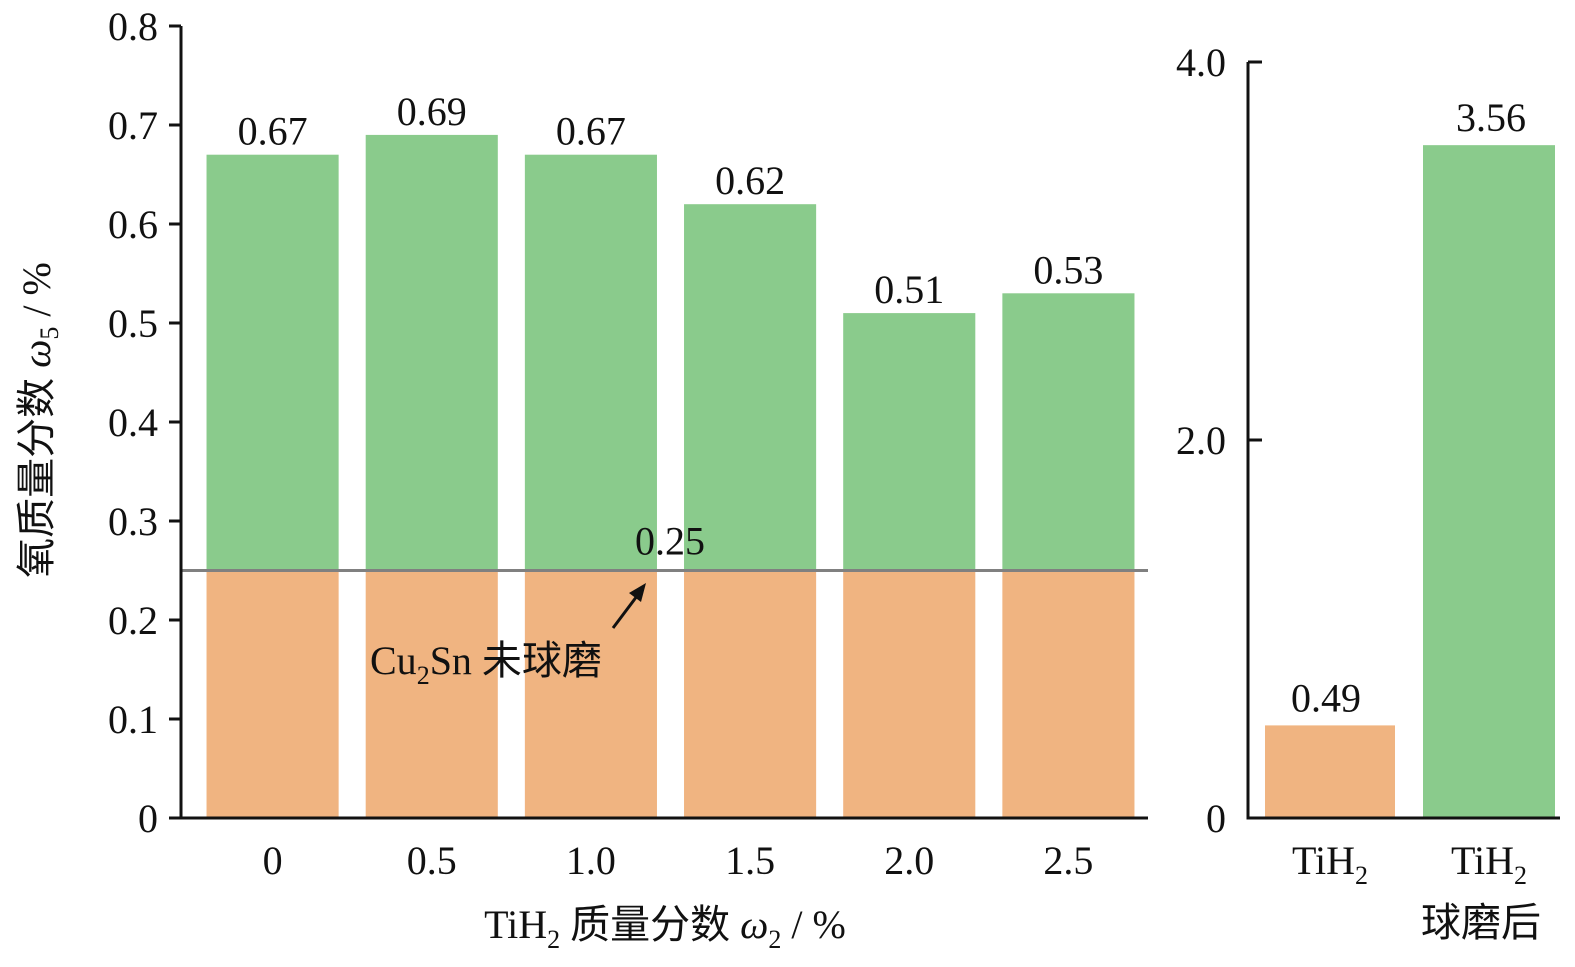 This screenshot has width=1575, height=967. I want to click on right-x-tick-subscript-1: 2, so click(1520, 875).